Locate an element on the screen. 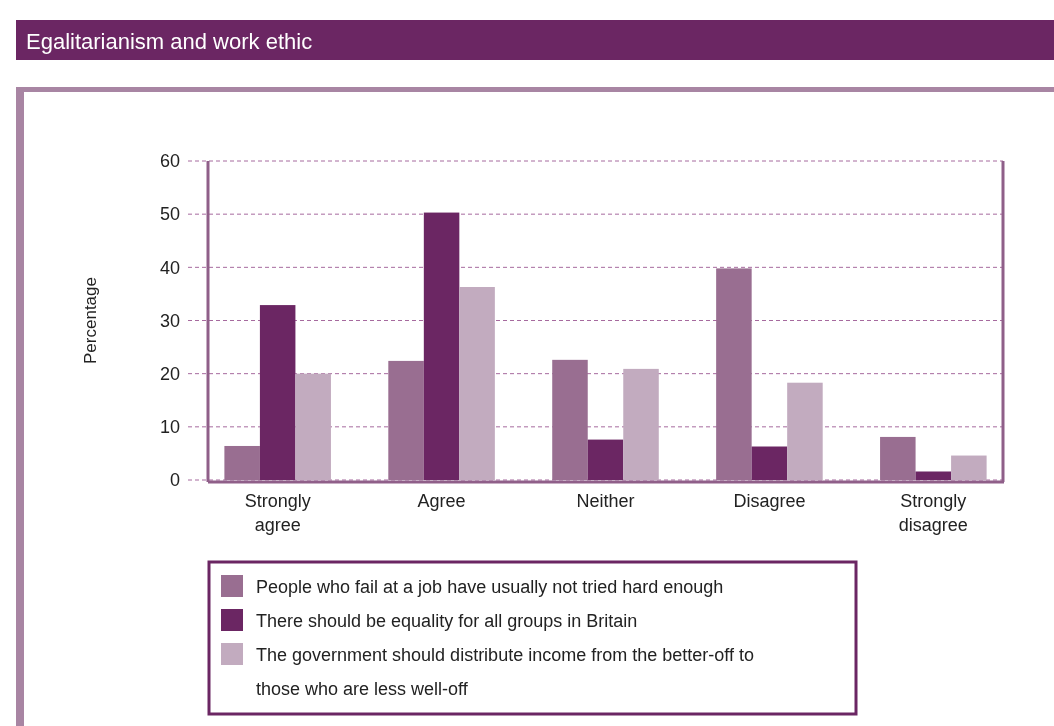 This screenshot has height=726, width=1054. x-tick-label: Neither is located at coordinates (605, 501).